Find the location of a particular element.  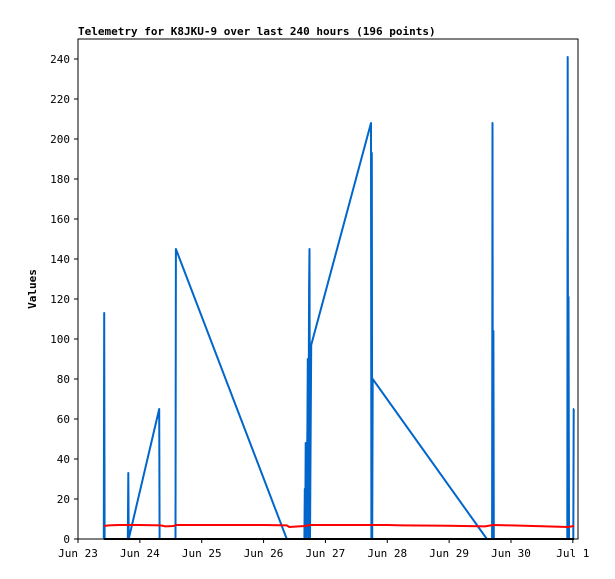

y-tick-label: 80 is located at coordinates (63, 379).